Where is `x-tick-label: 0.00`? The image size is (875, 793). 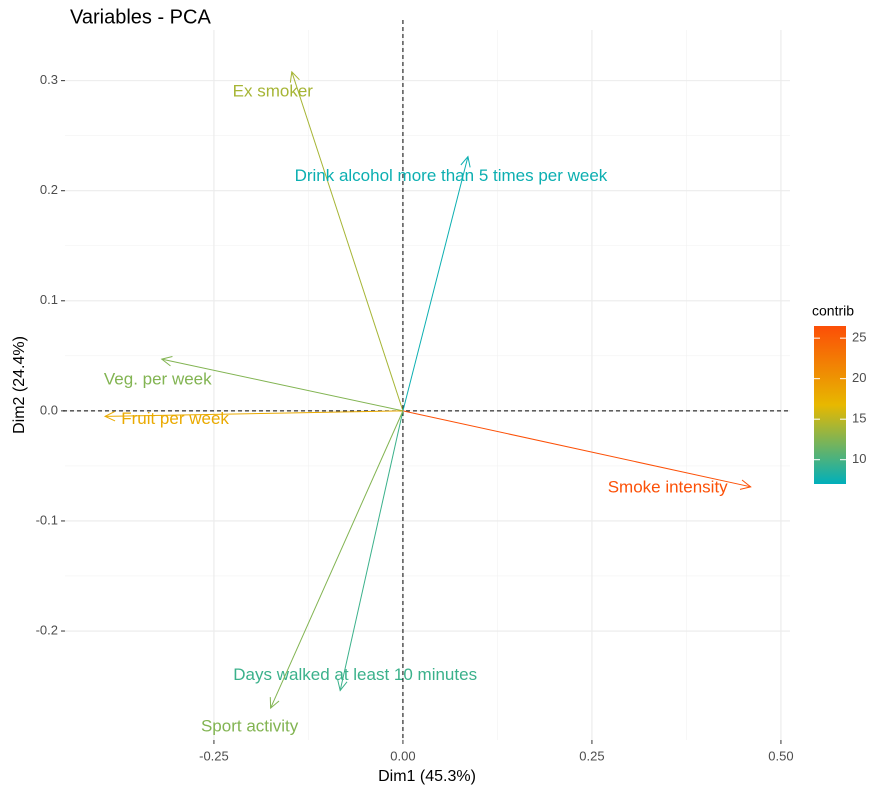 x-tick-label: 0.00 is located at coordinates (402, 755).